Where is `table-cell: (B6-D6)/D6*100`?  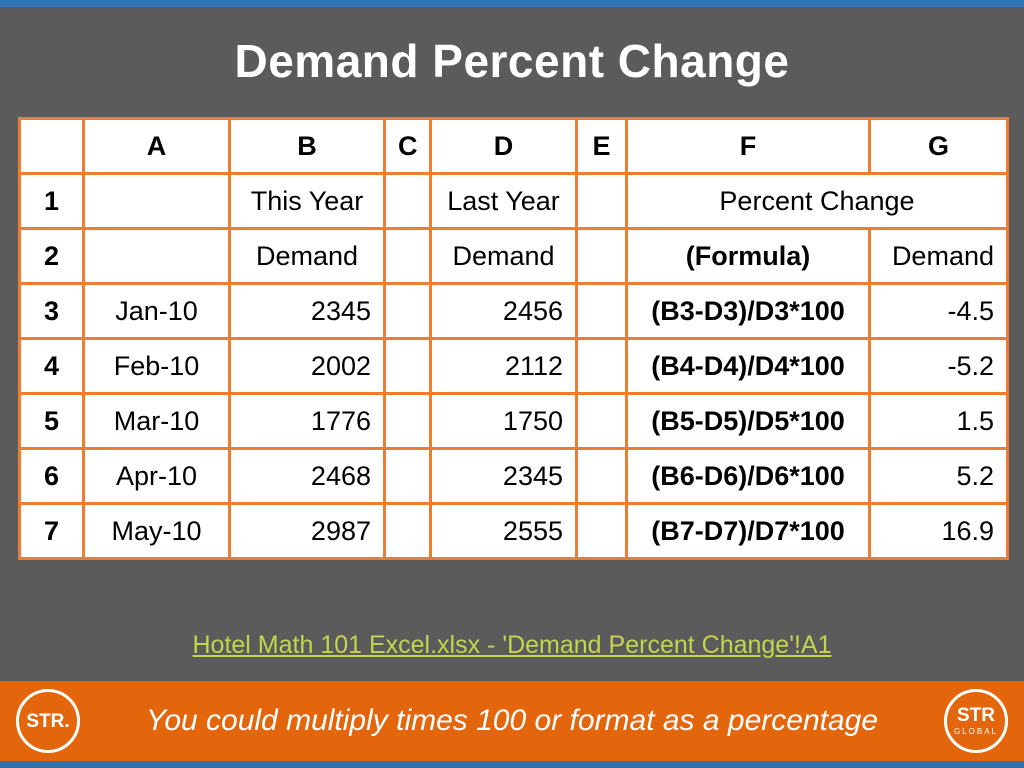 table-cell: (B6-D6)/D6*100 is located at coordinates (748, 476).